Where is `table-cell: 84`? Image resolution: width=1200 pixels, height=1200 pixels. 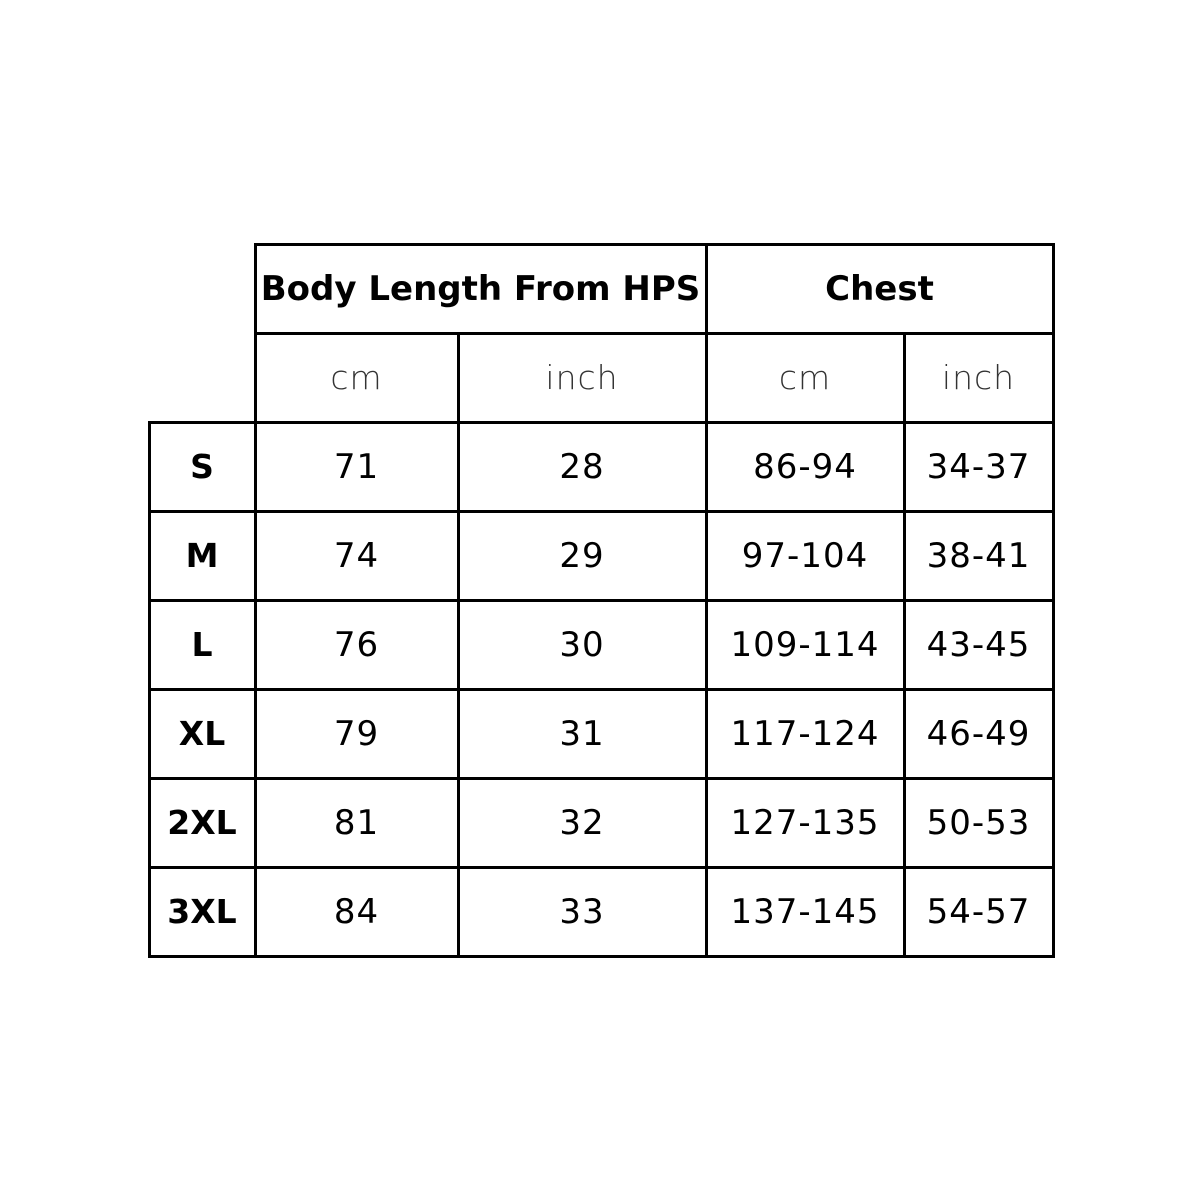 table-cell: 84 is located at coordinates (356, 911).